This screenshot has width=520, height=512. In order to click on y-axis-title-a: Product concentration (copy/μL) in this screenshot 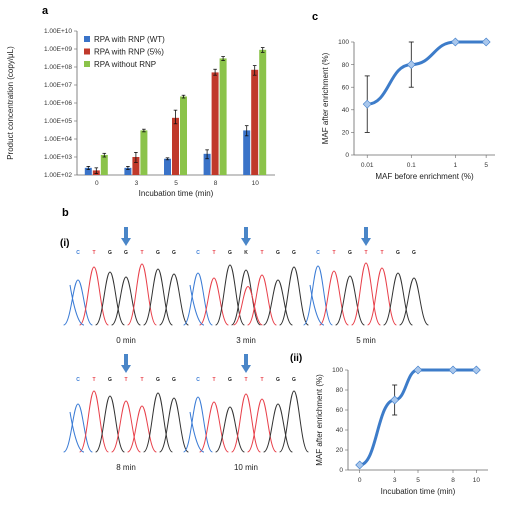, I will do `click(10, 103)`.